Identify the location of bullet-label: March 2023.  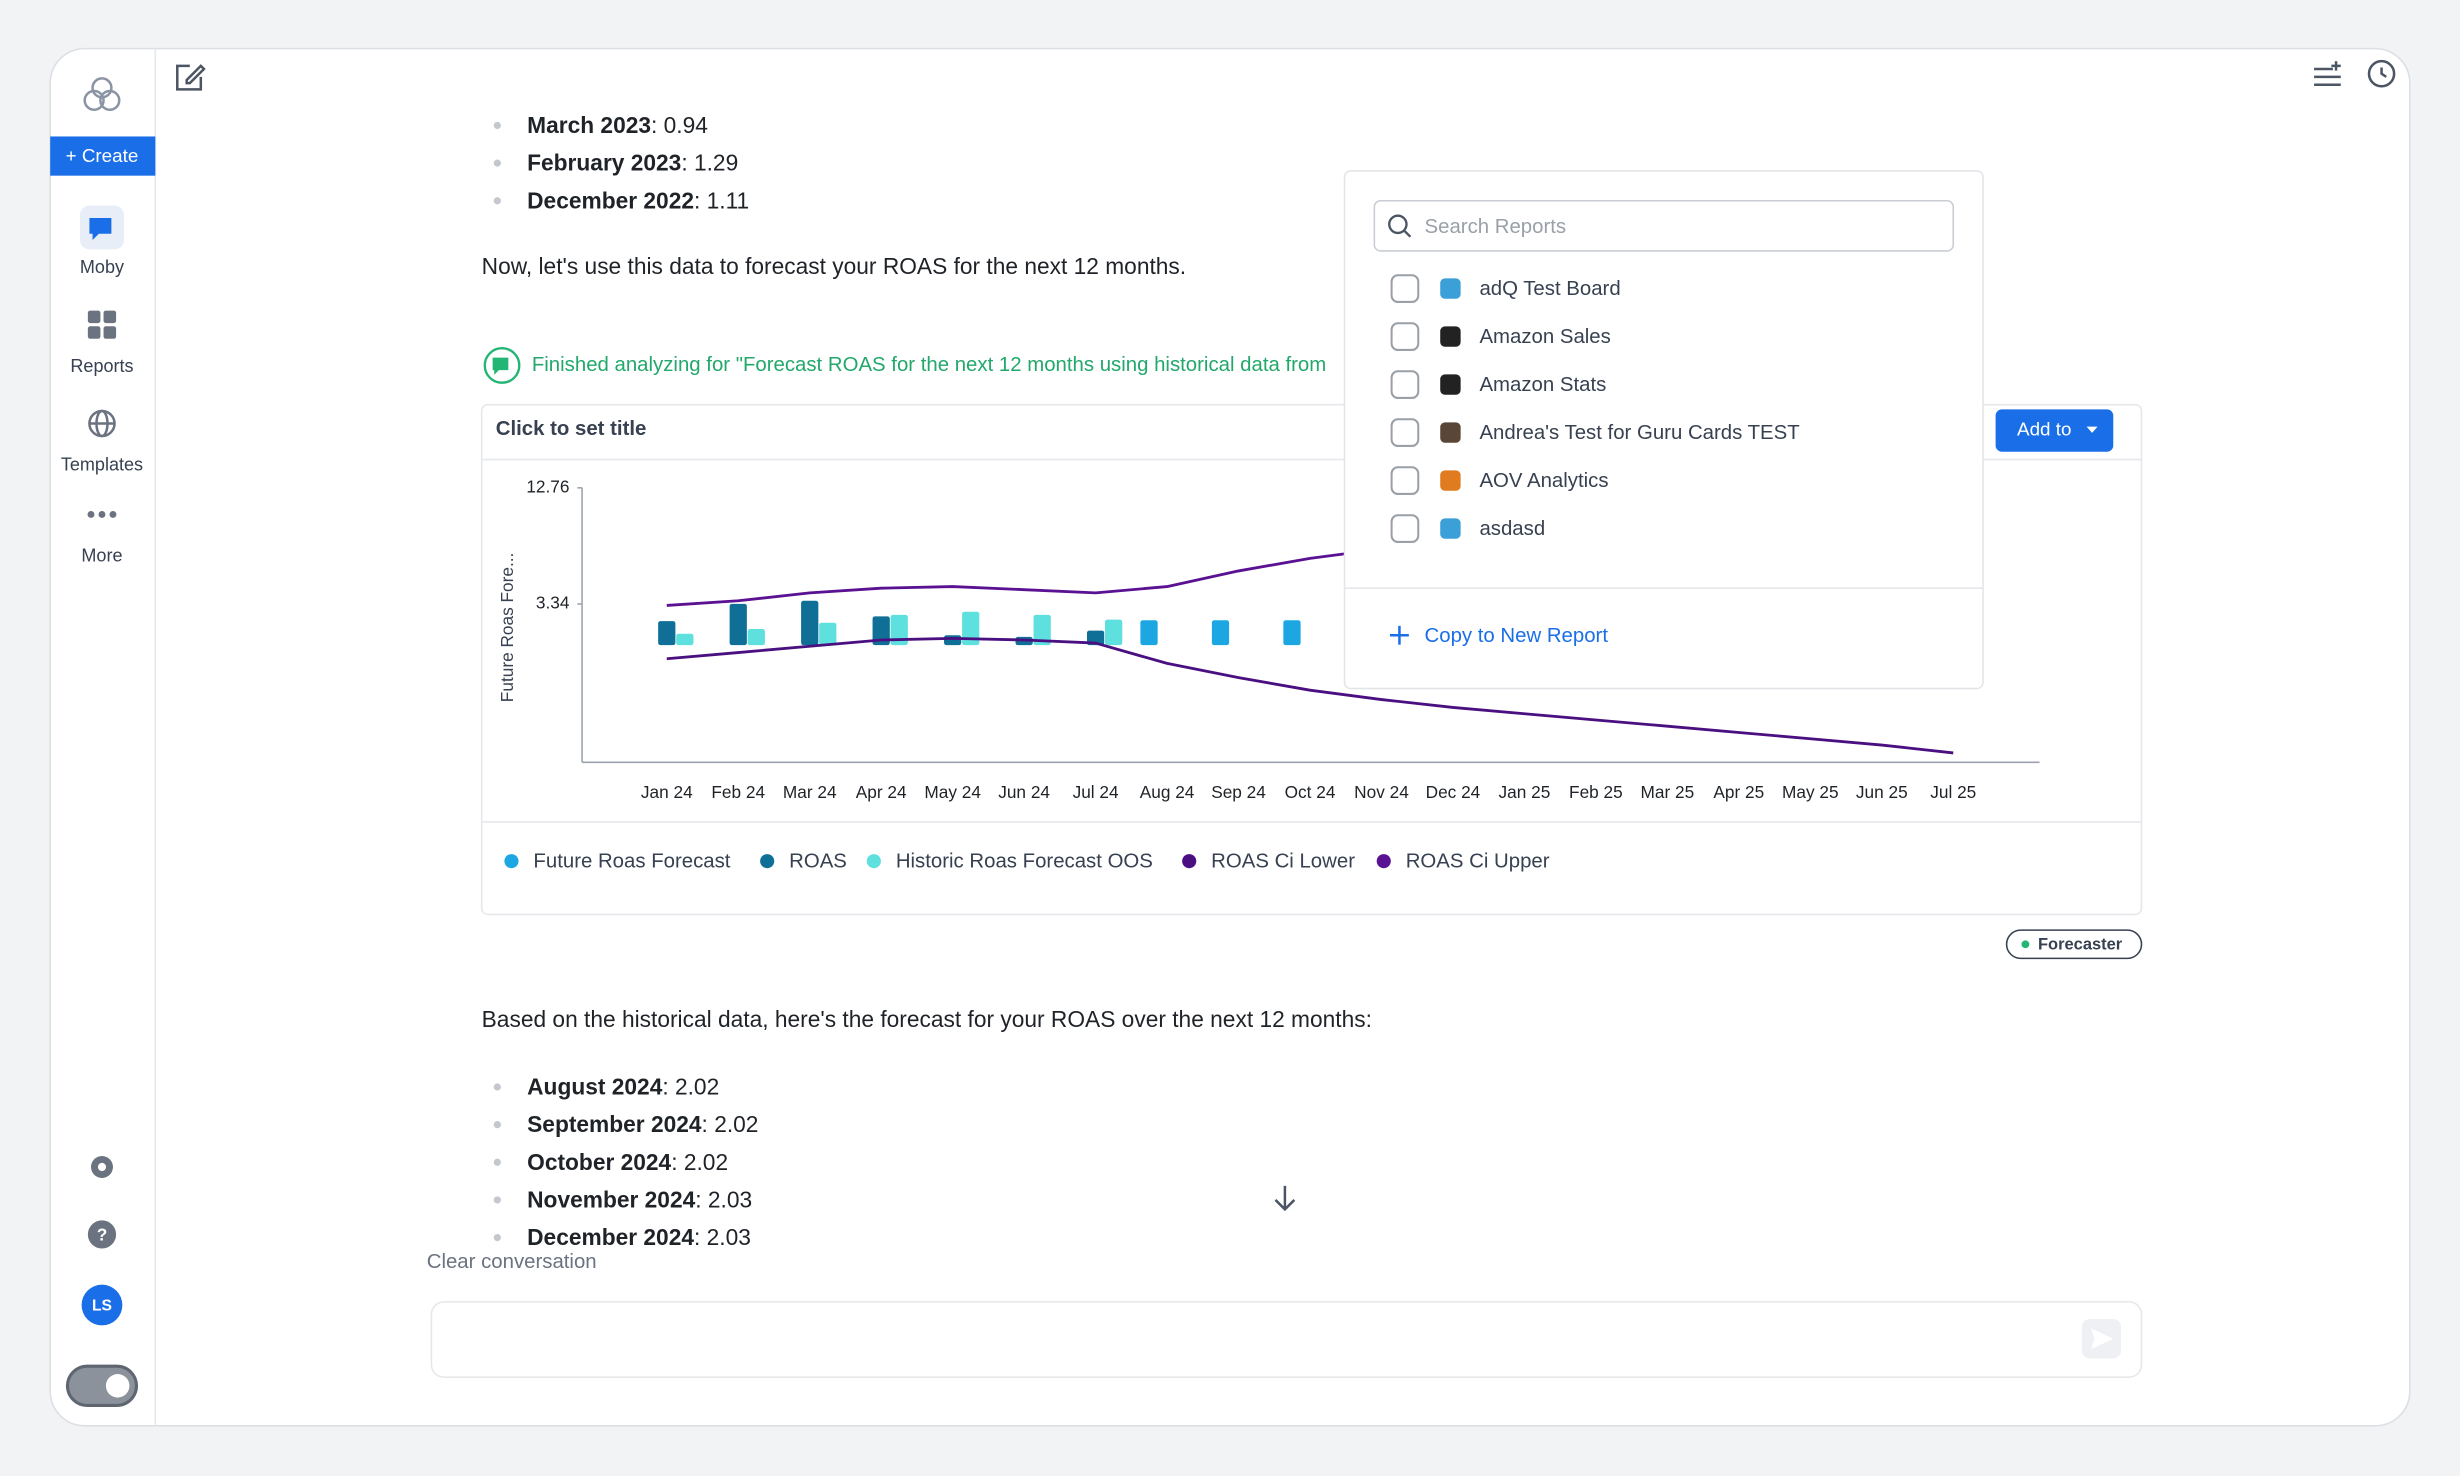
(589, 125).